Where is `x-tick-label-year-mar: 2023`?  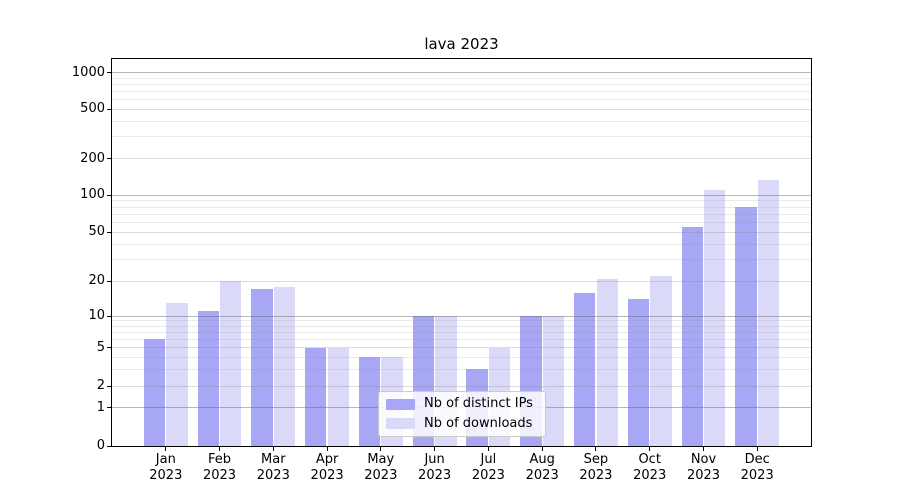 x-tick-label-year-mar: 2023 is located at coordinates (273, 475).